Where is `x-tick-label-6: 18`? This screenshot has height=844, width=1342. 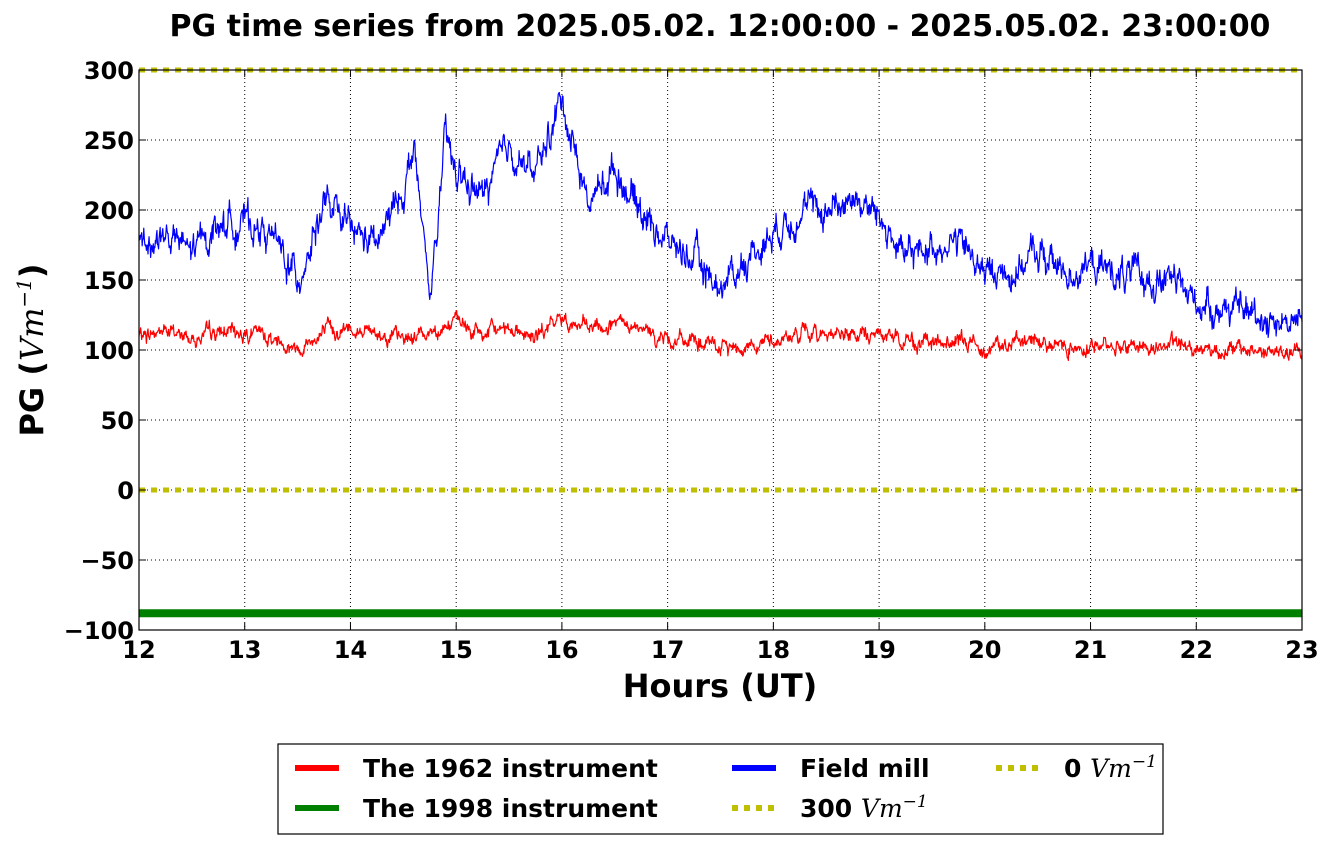 x-tick-label-6: 18 is located at coordinates (773, 650).